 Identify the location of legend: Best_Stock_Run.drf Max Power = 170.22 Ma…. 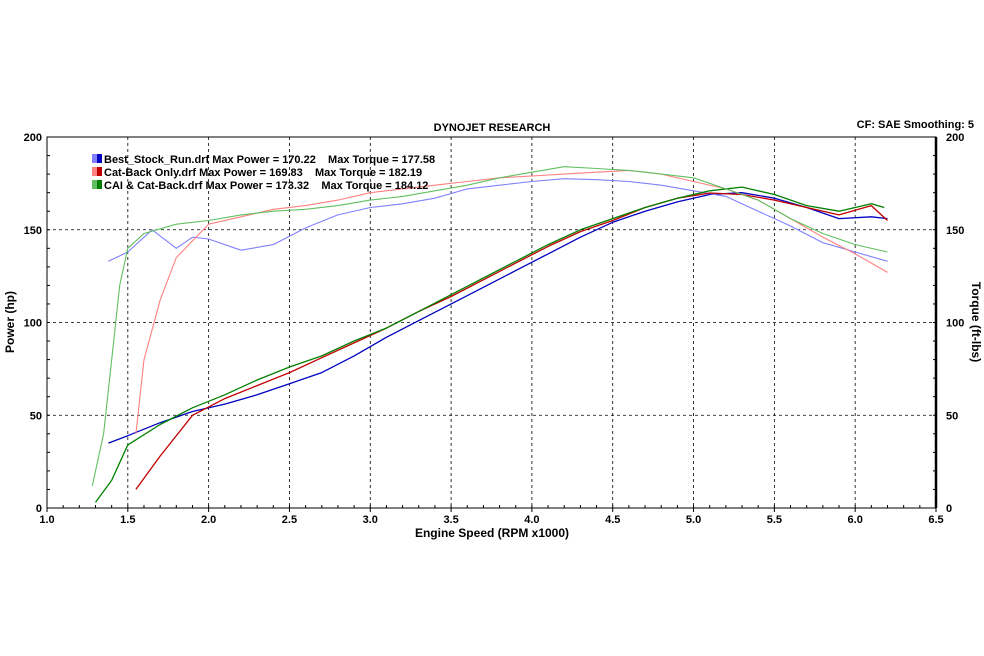
(263, 173).